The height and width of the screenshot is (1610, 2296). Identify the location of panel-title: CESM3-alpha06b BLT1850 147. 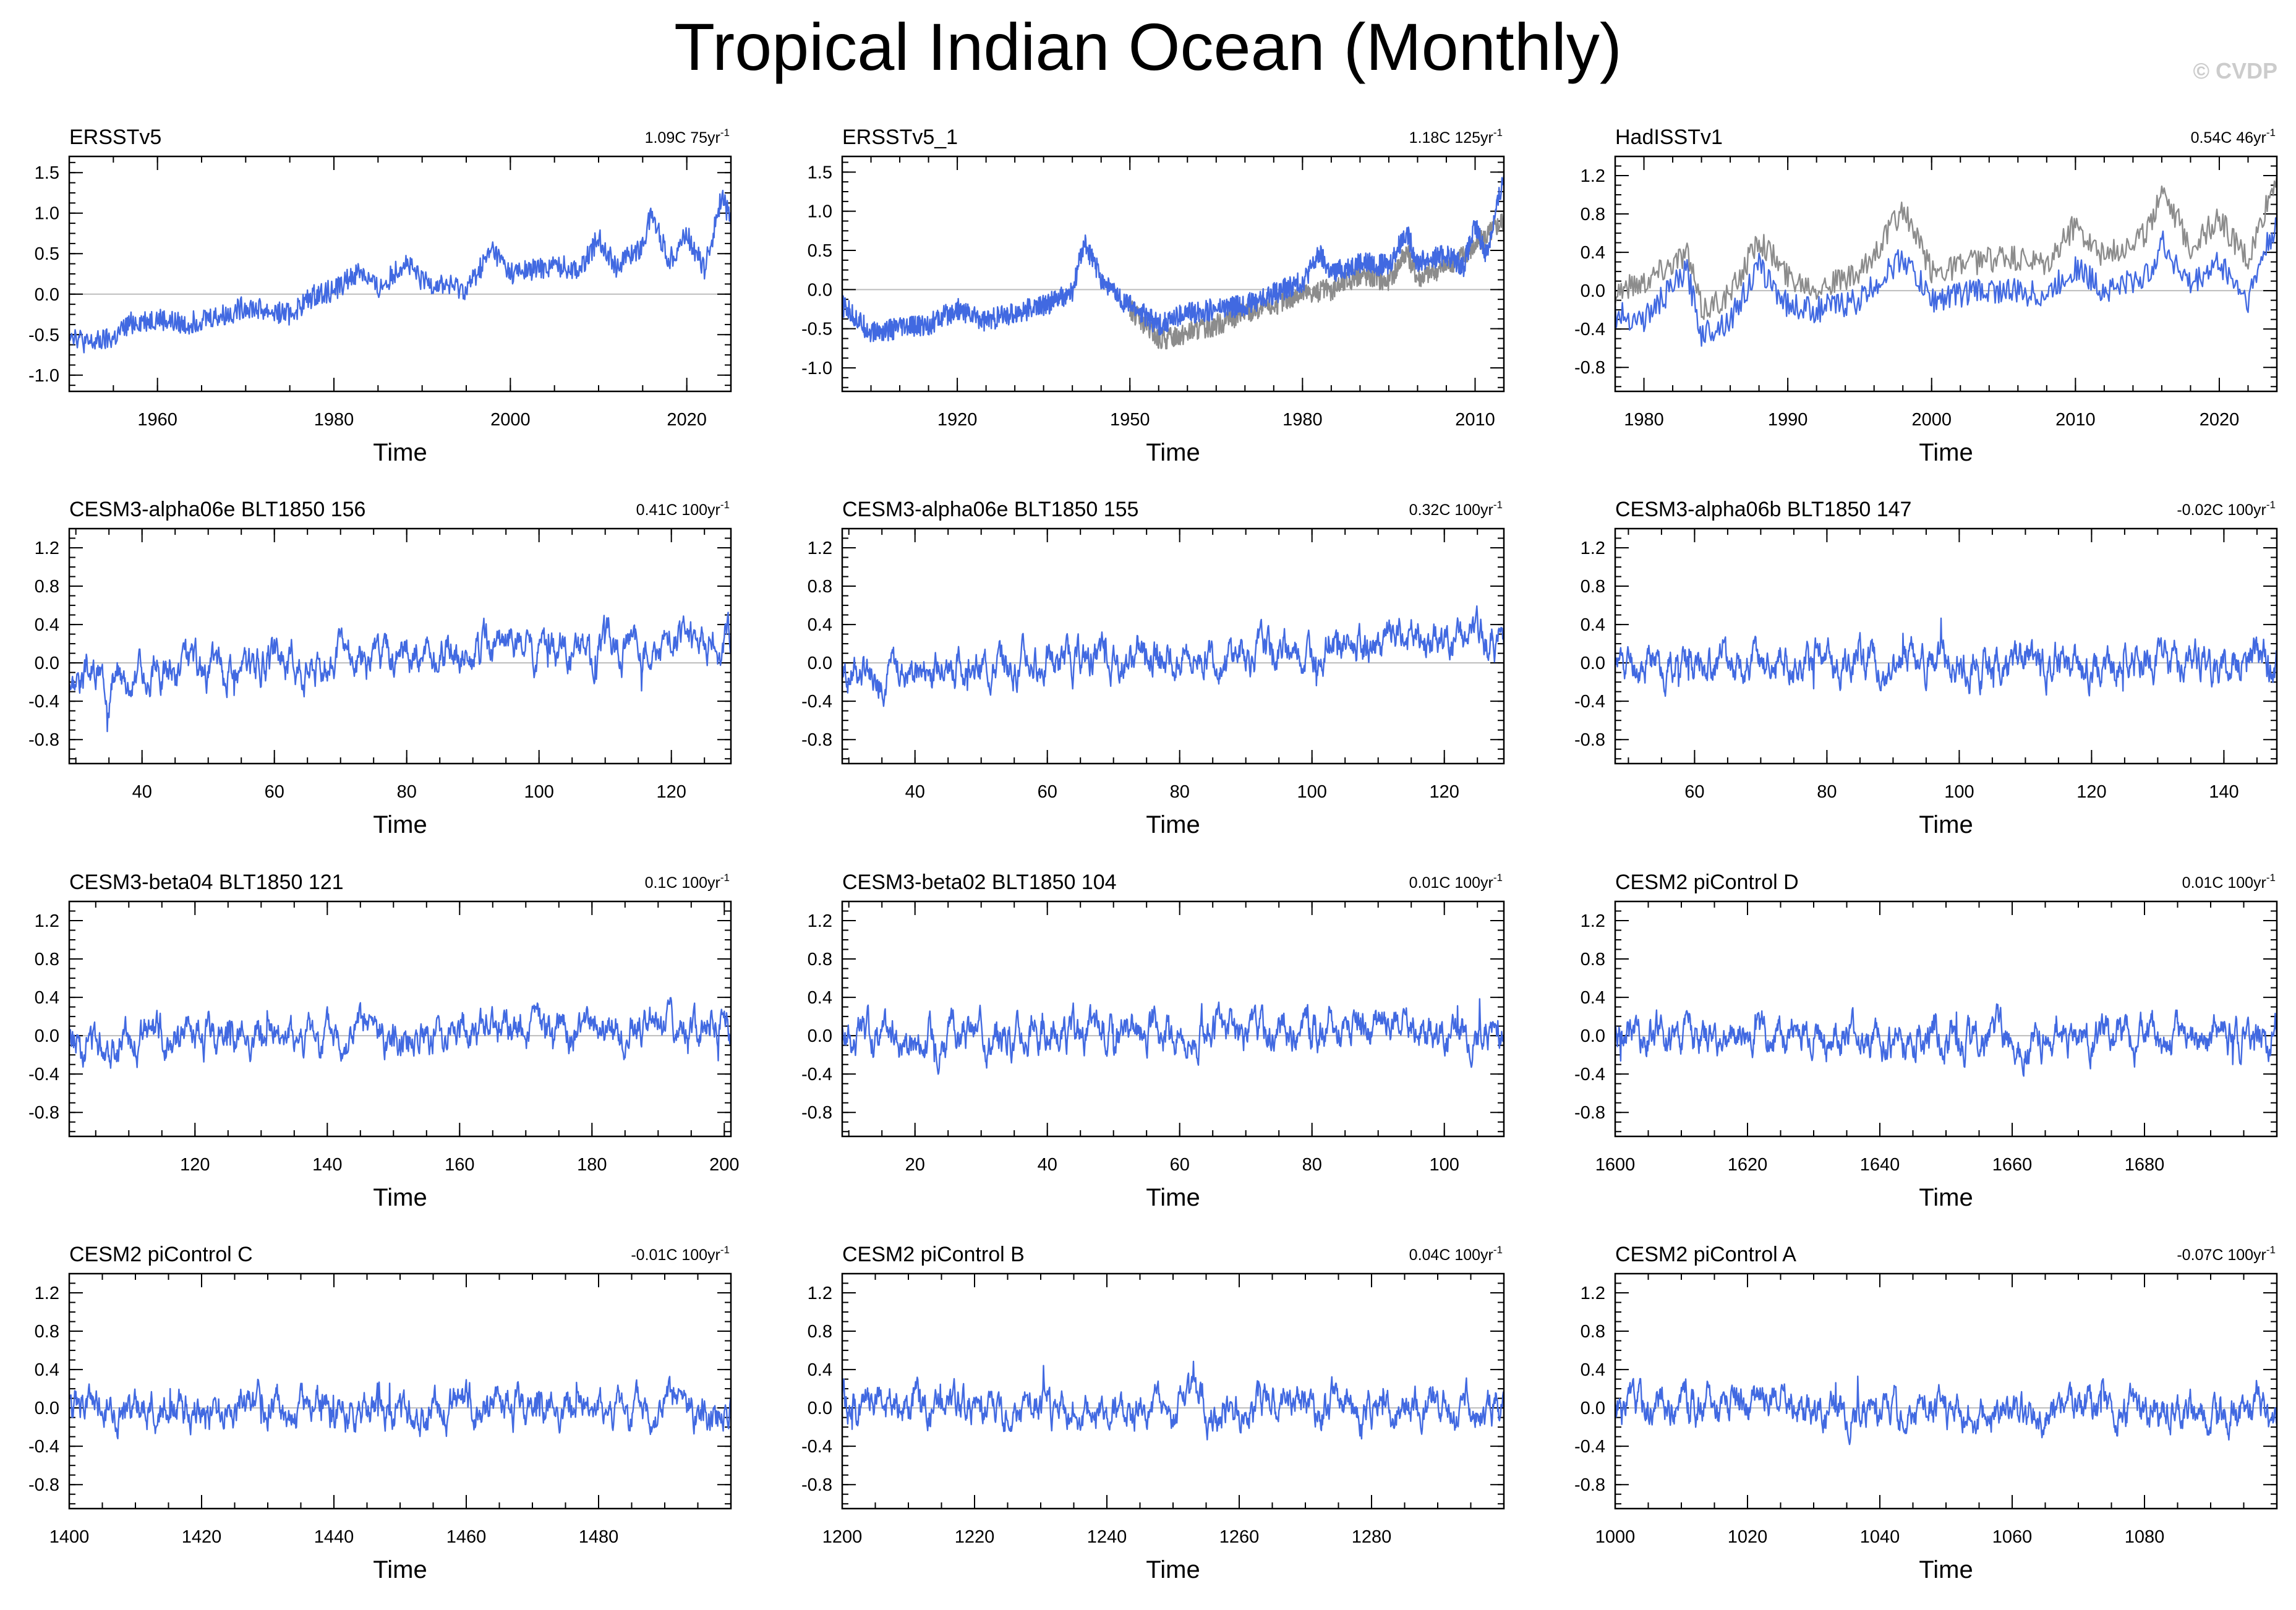
(1763, 509).